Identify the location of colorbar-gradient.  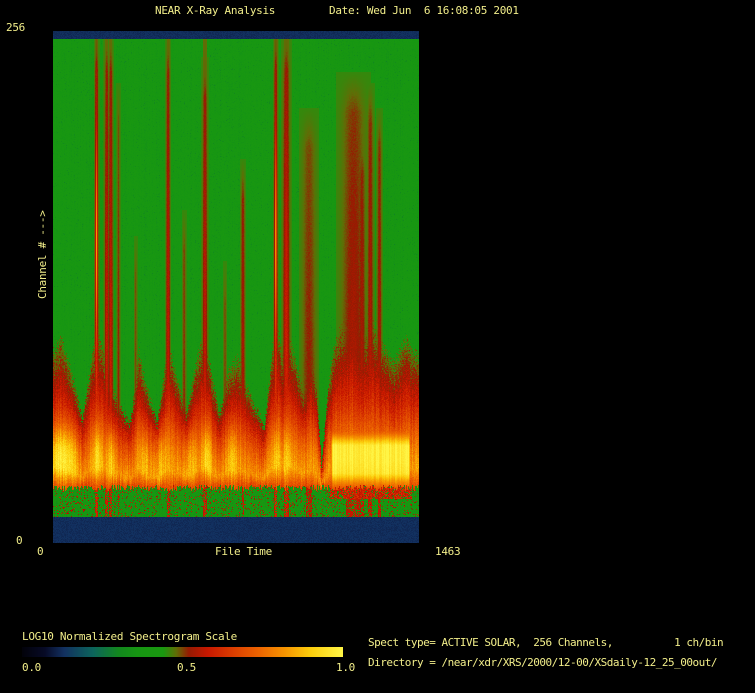
(182, 652).